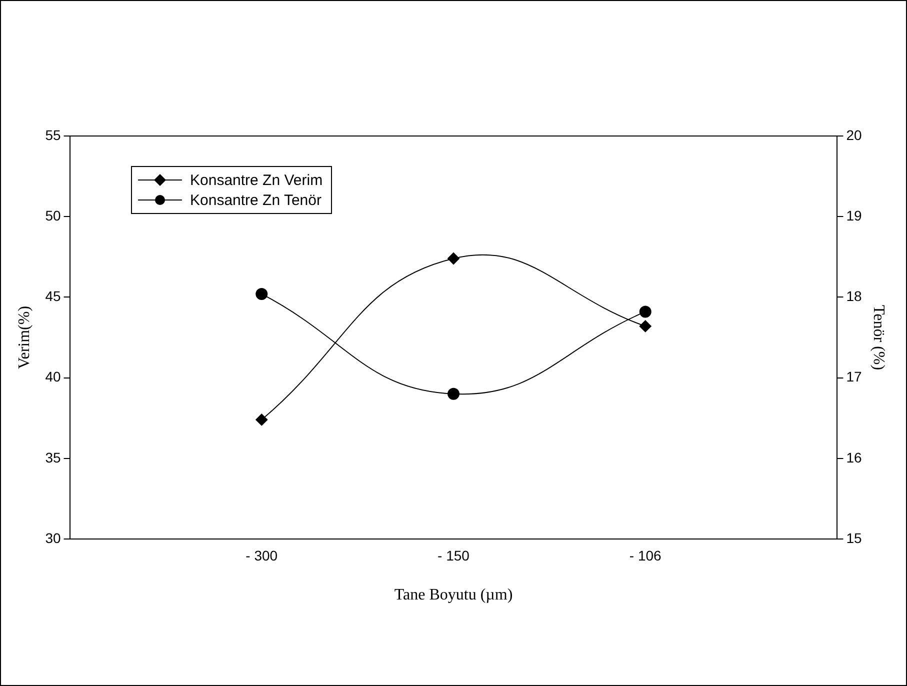 The width and height of the screenshot is (907, 686). What do you see at coordinates (854, 376) in the screenshot?
I see `y2-tick-label: 17` at bounding box center [854, 376].